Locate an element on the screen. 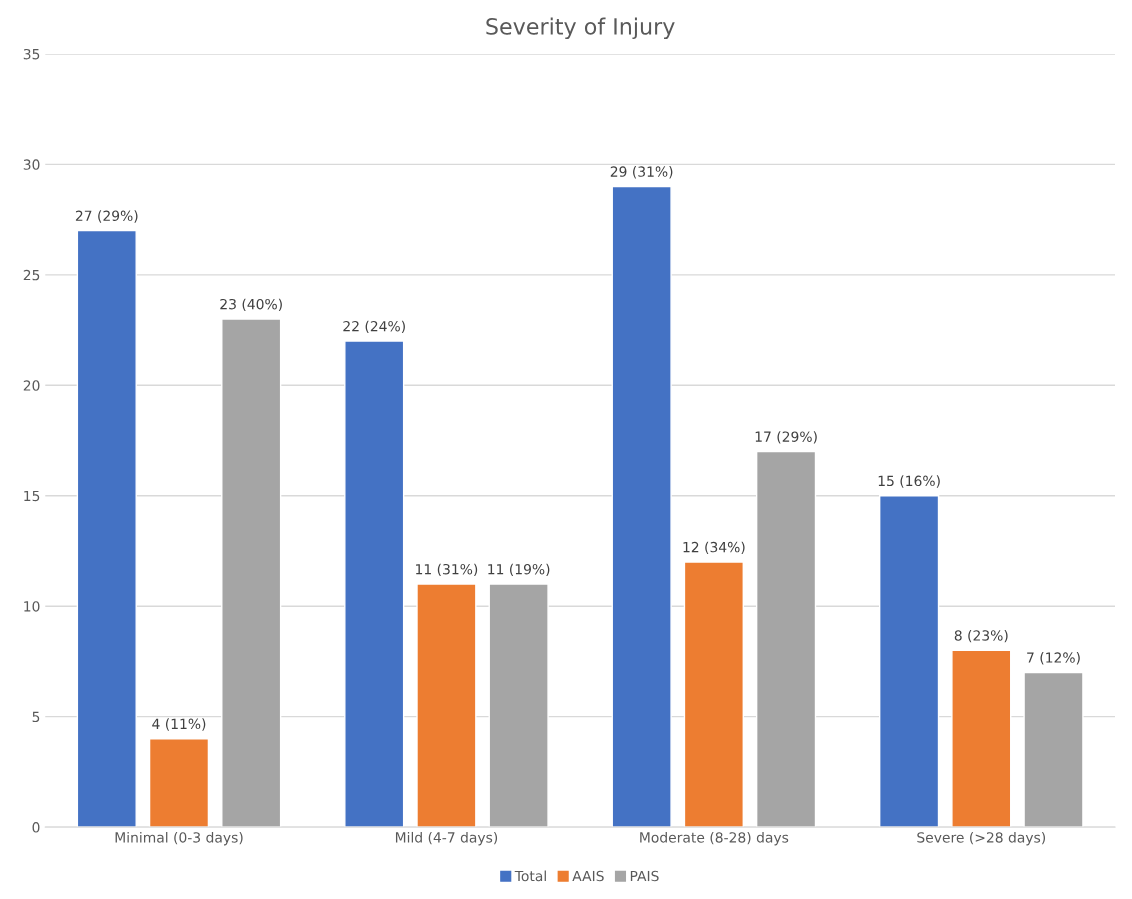  data-label: 27 (29%) is located at coordinates (106, 216).